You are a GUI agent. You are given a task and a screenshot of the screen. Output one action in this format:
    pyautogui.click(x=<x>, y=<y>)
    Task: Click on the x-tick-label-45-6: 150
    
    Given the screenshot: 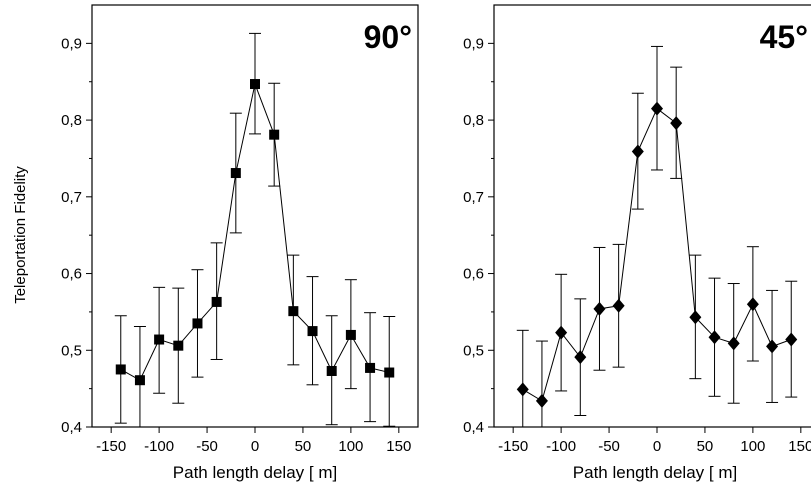 What is the action you would take?
    pyautogui.click(x=799, y=446)
    